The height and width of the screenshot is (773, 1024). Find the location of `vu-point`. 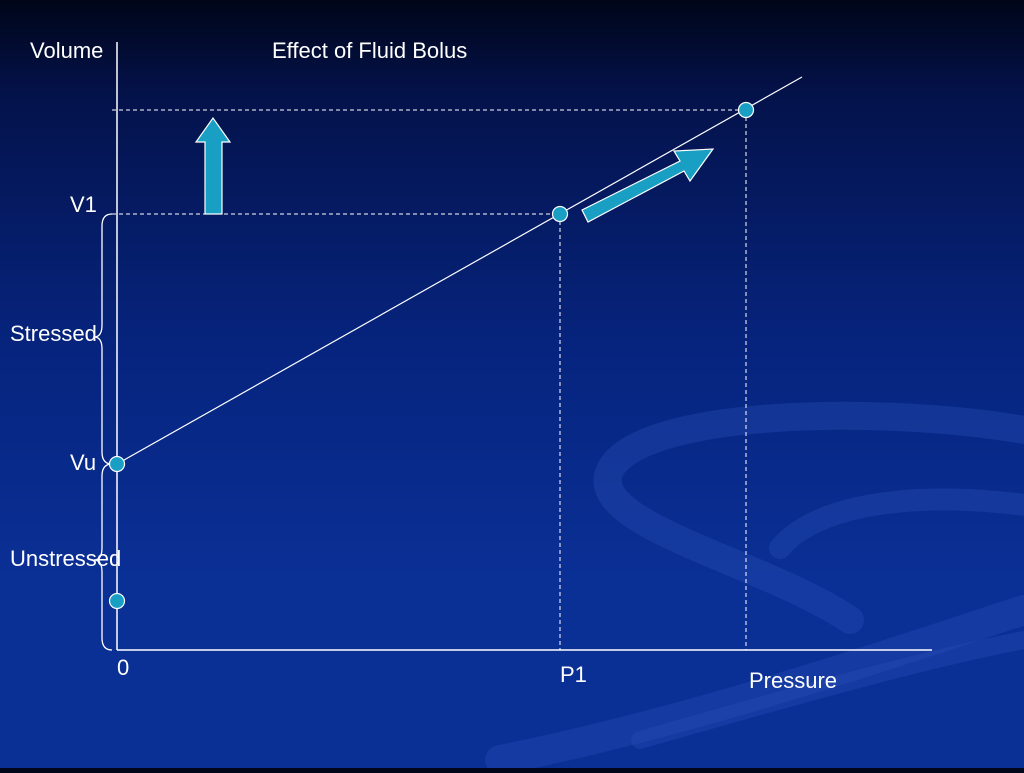

vu-point is located at coordinates (117, 464).